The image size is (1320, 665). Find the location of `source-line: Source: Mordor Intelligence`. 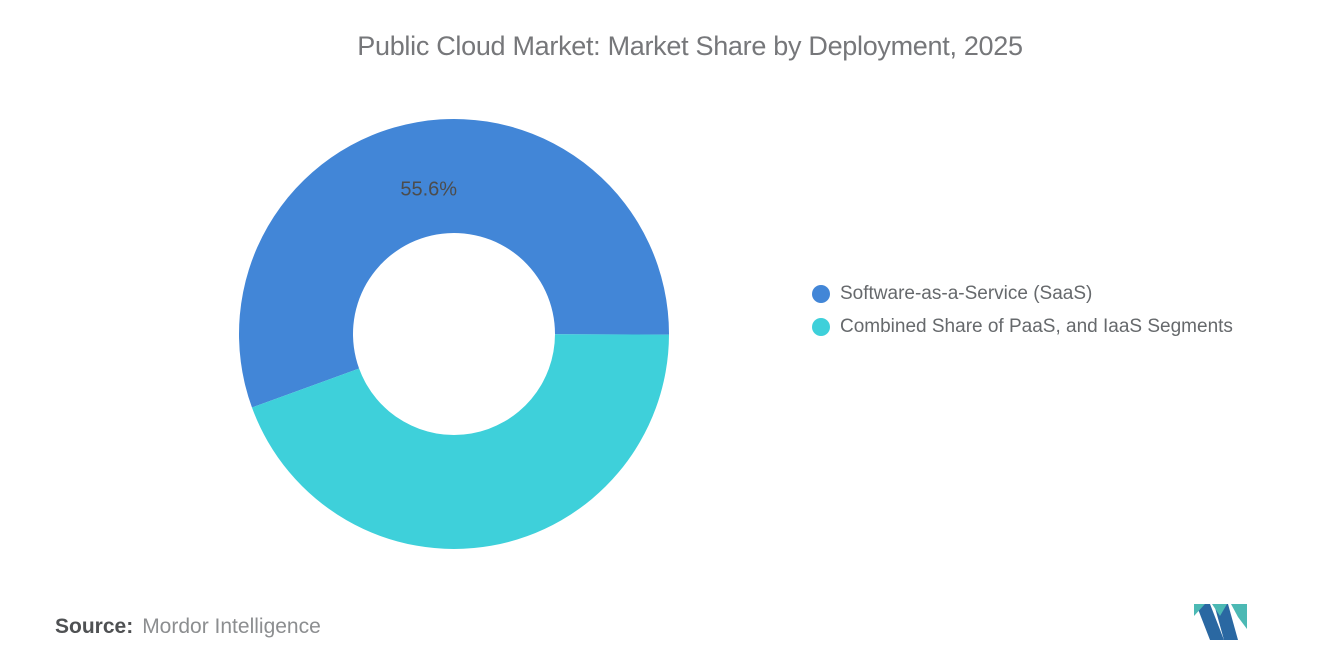

source-line: Source: Mordor Intelligence is located at coordinates (188, 627).